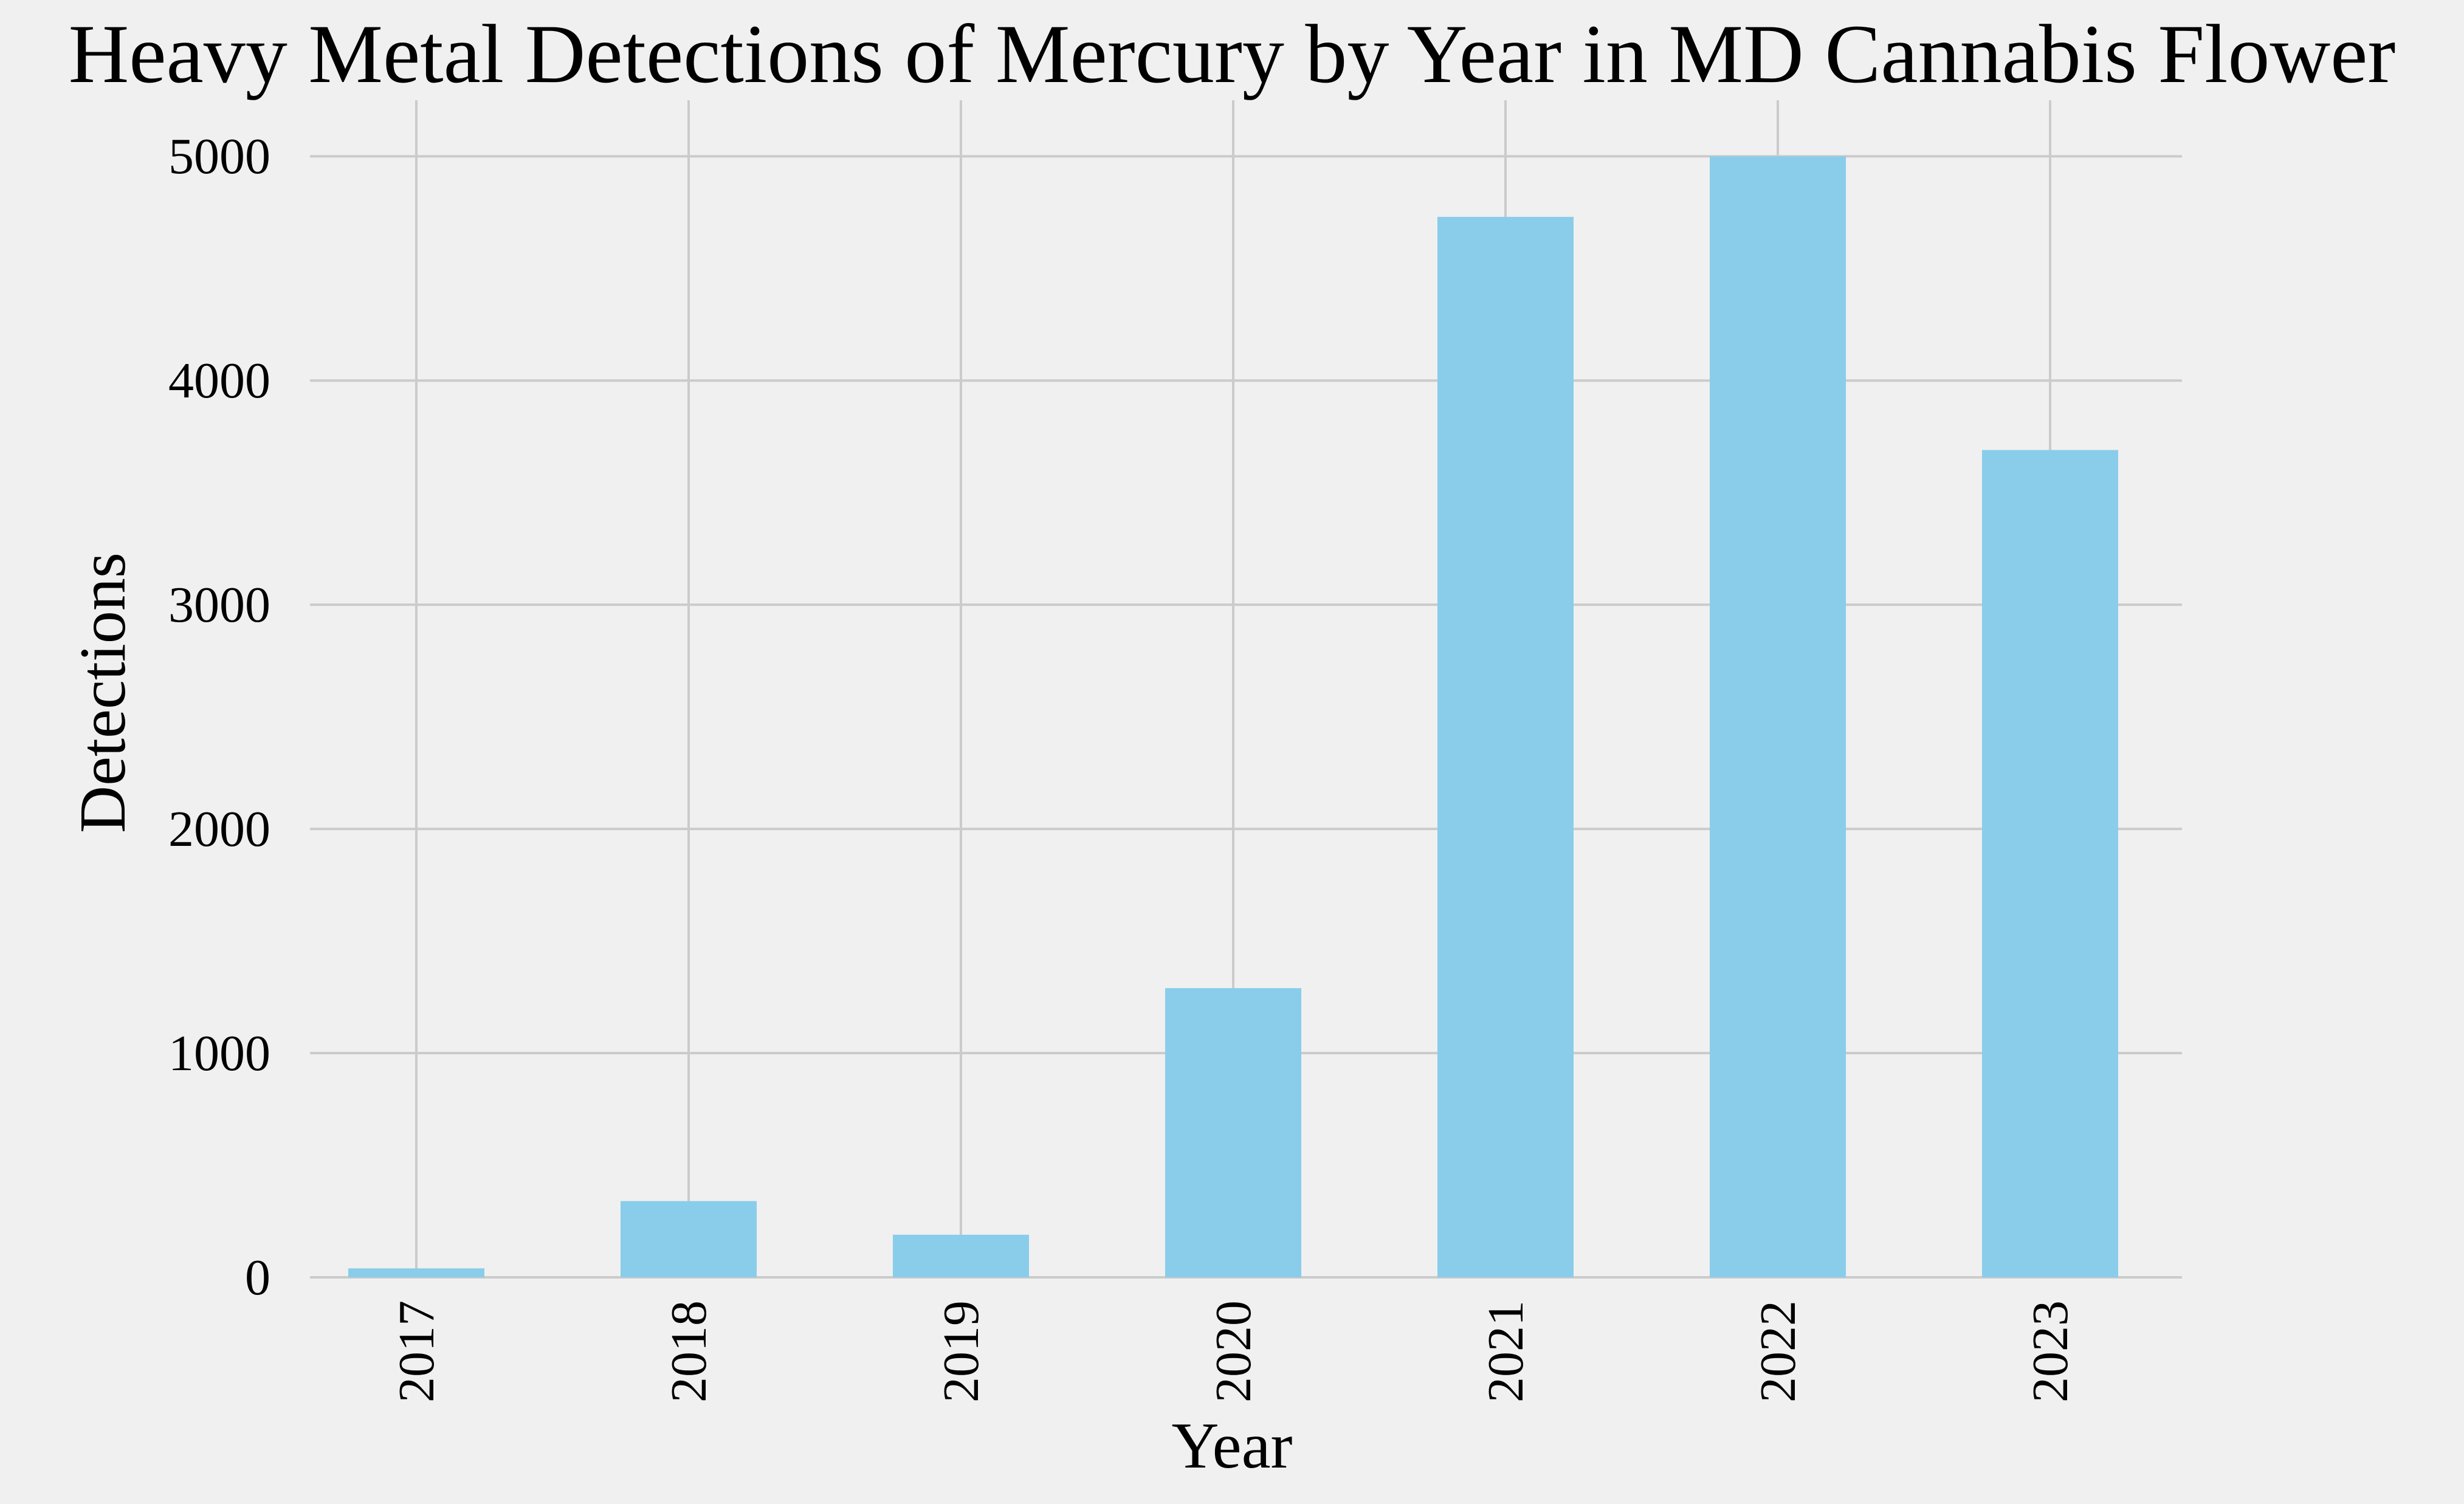 This screenshot has height=1504, width=2464. Describe the element at coordinates (689, 1239) in the screenshot. I see `bar-2018` at that location.